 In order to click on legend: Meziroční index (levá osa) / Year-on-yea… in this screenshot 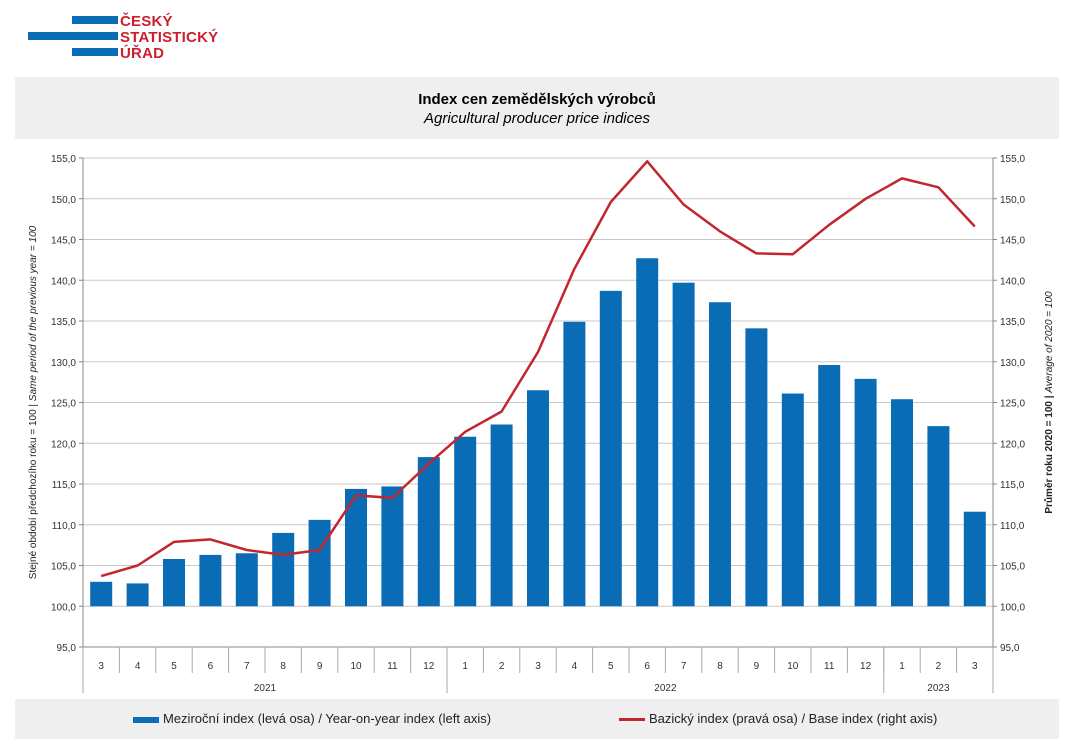, I will do `click(537, 719)`.